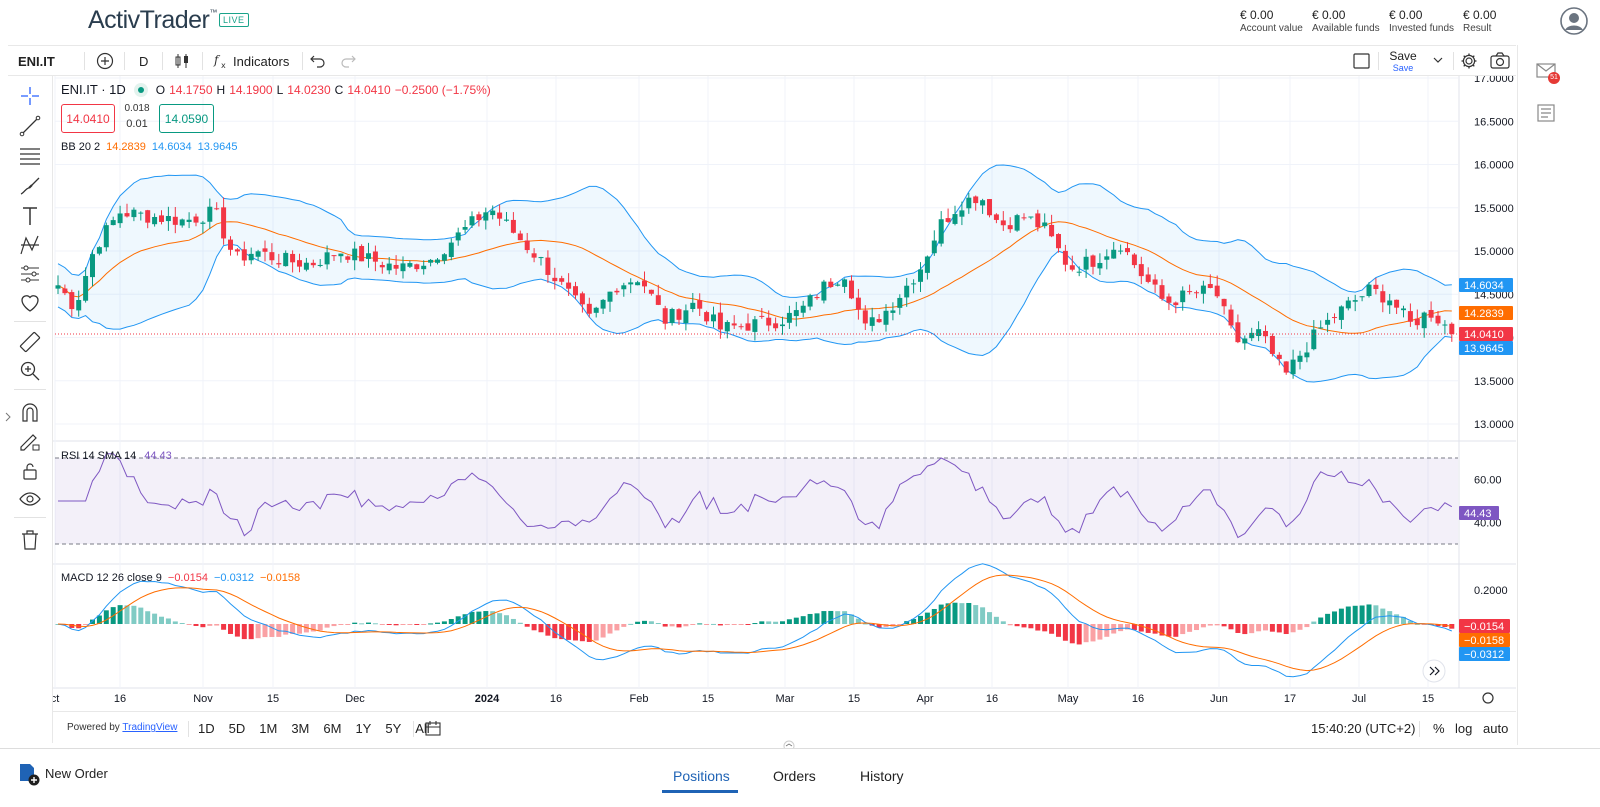 Image resolution: width=1600 pixels, height=807 pixels. What do you see at coordinates (237, 728) in the screenshot?
I see `range-5d: 5D` at bounding box center [237, 728].